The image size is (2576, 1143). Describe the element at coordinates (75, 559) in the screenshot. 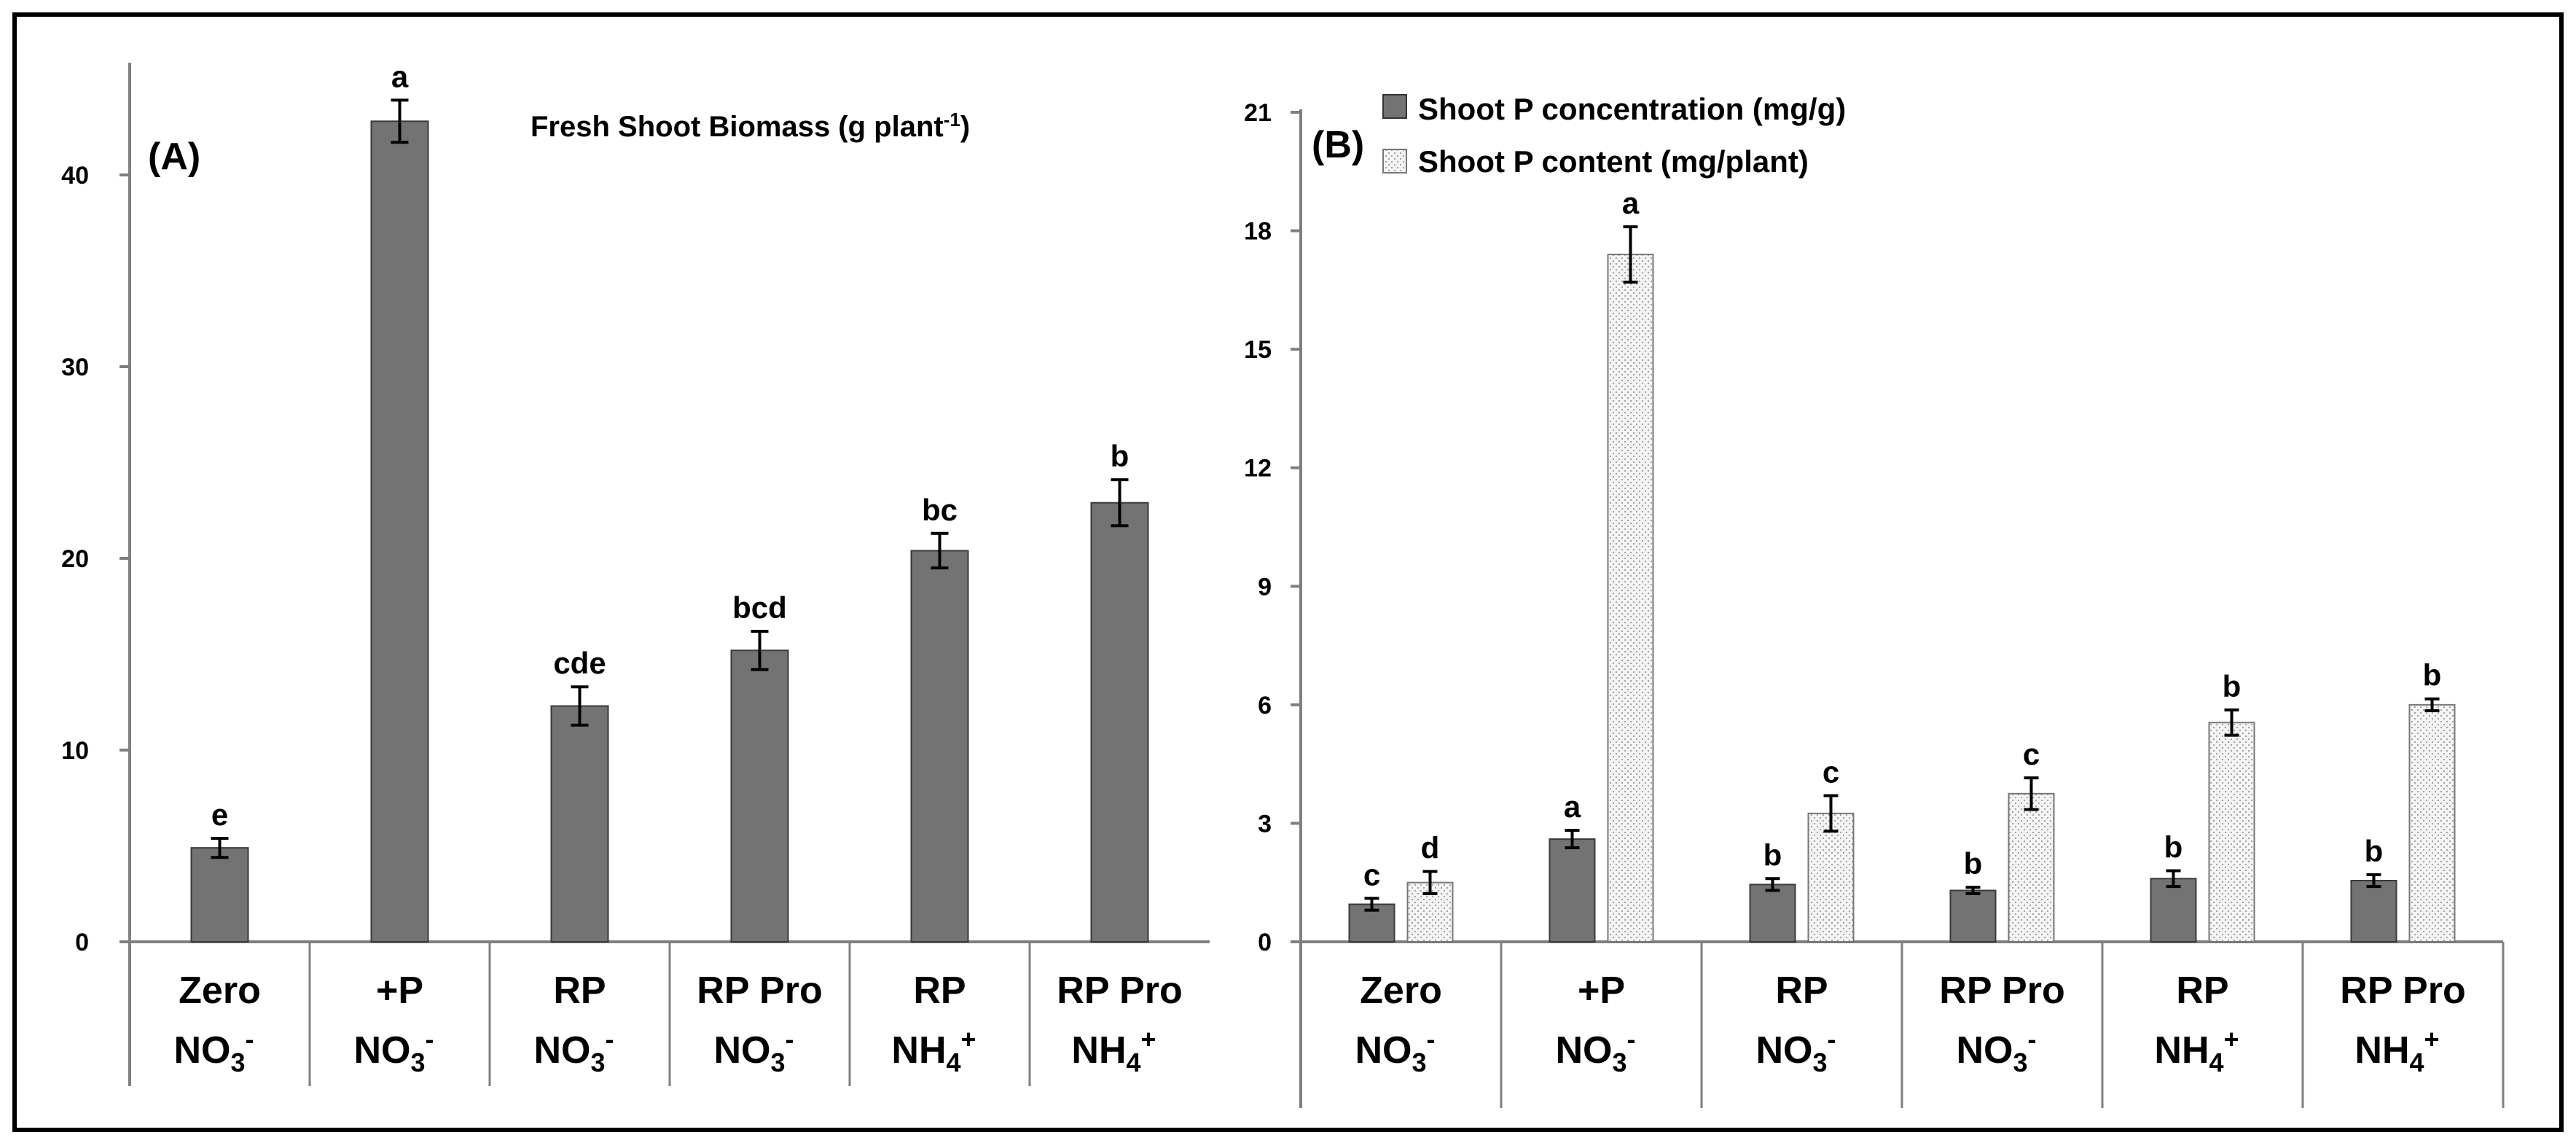

I see `y-tick-label: 20` at that location.